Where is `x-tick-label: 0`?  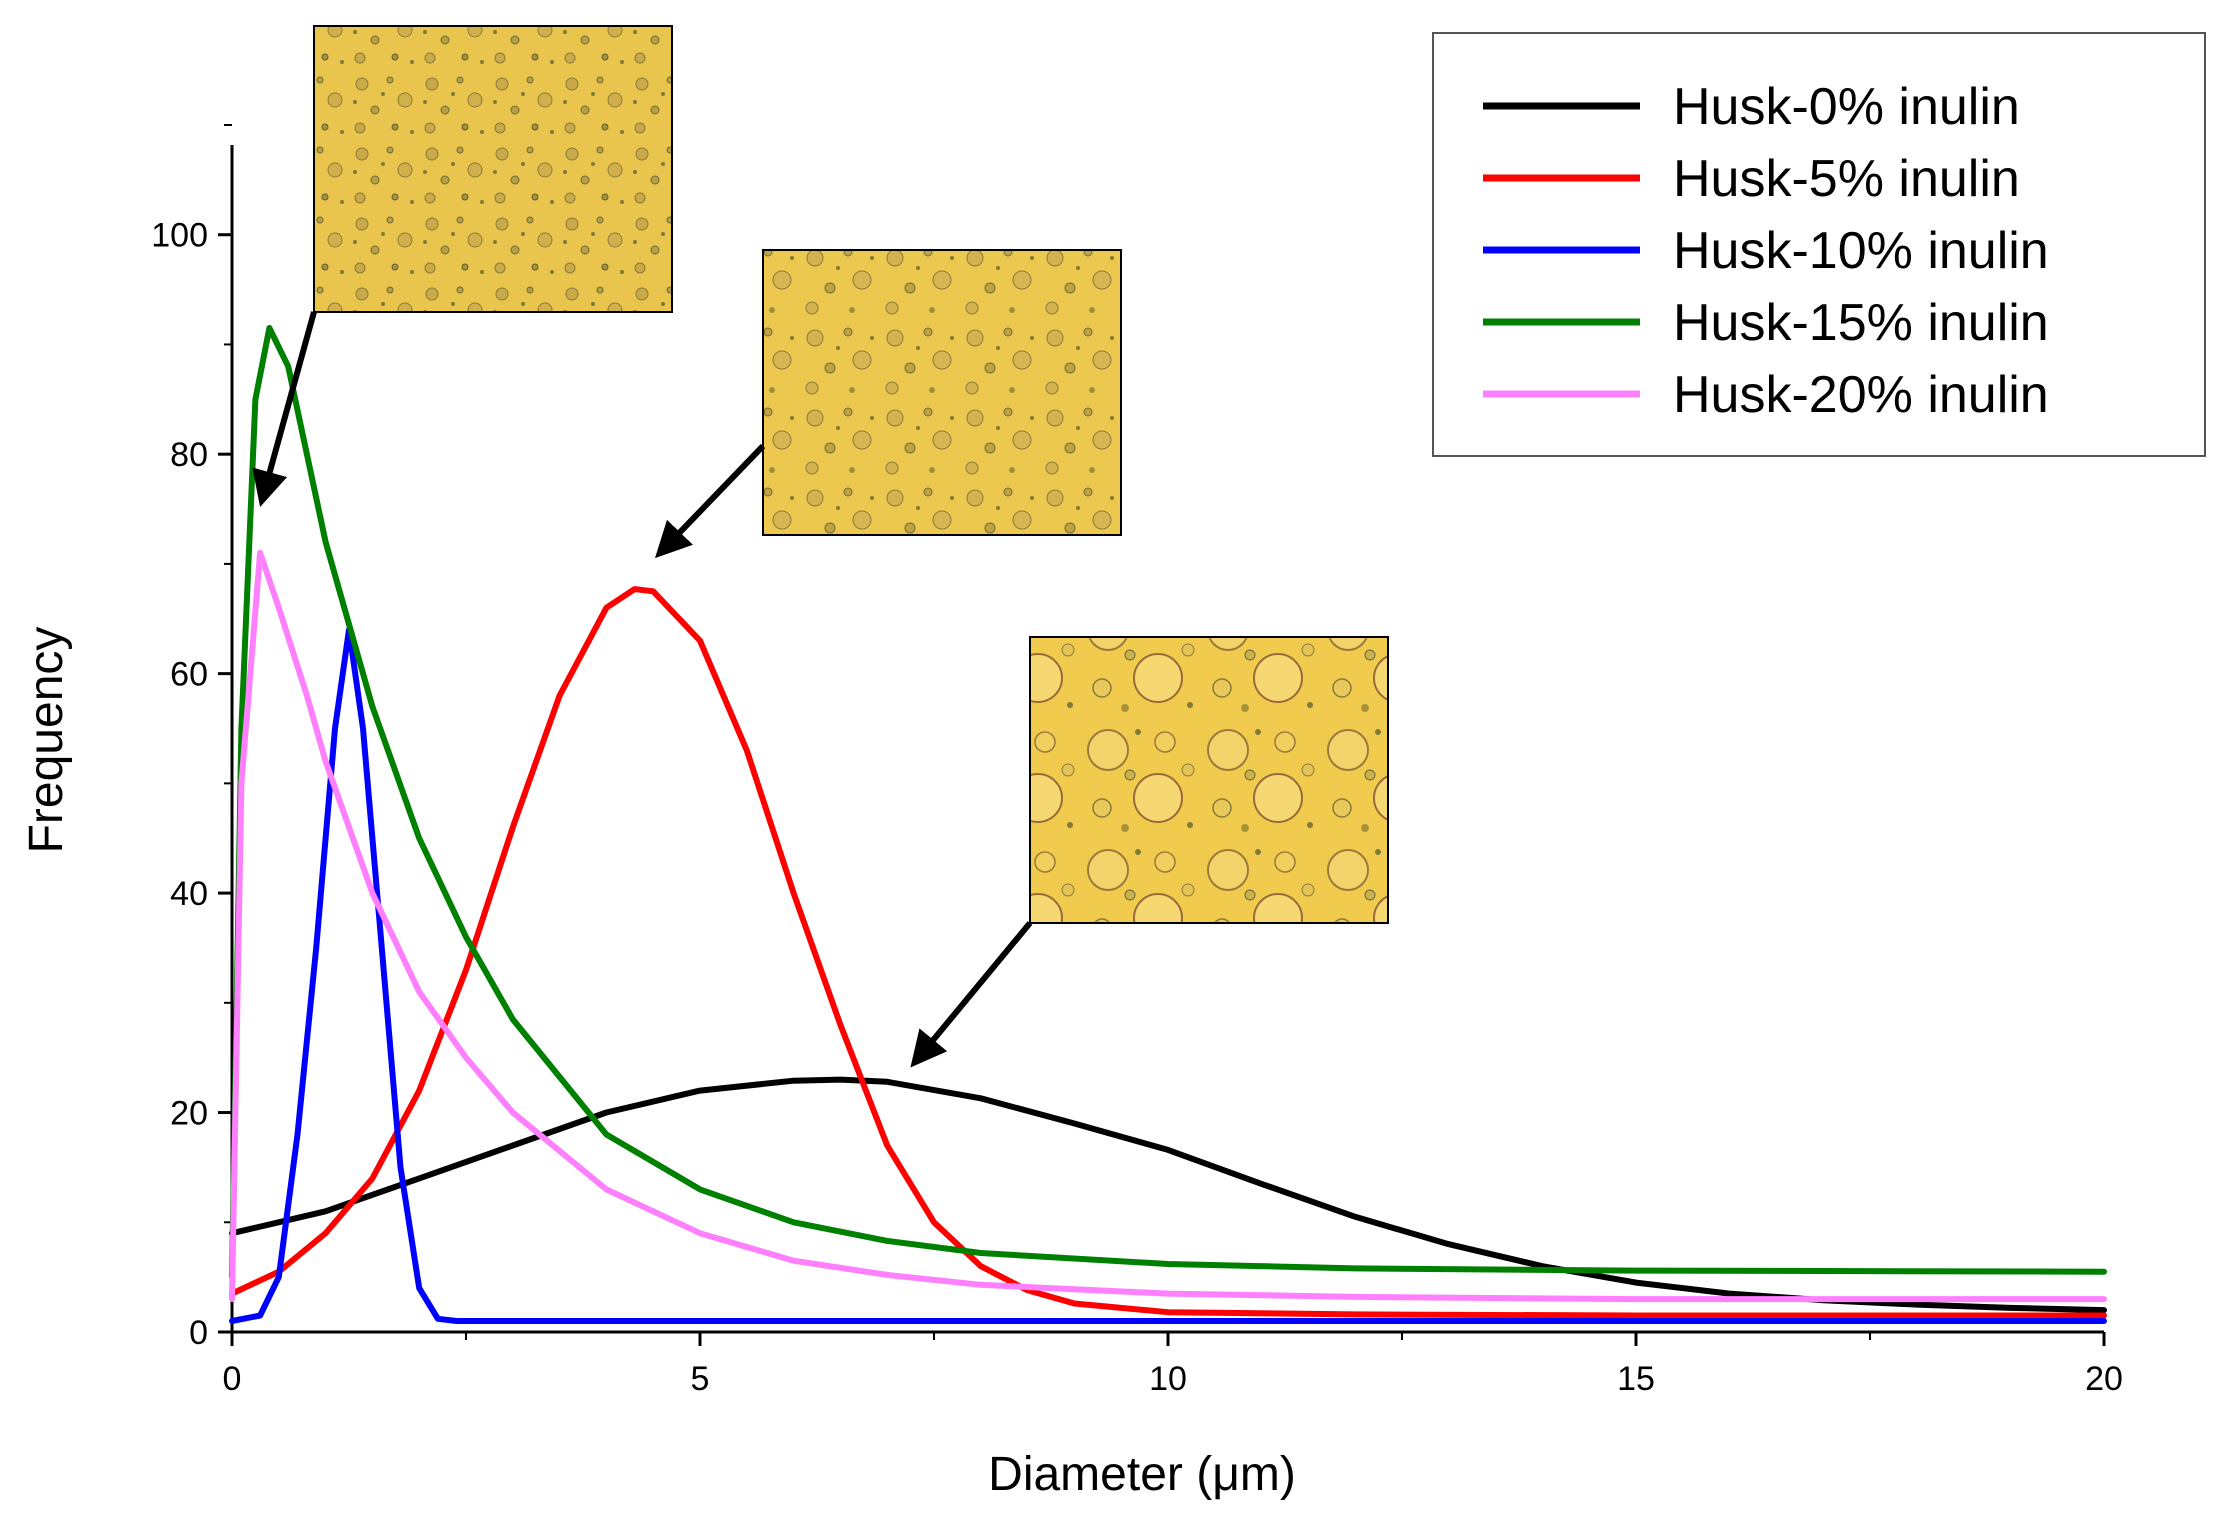 x-tick-label: 0 is located at coordinates (232, 1379).